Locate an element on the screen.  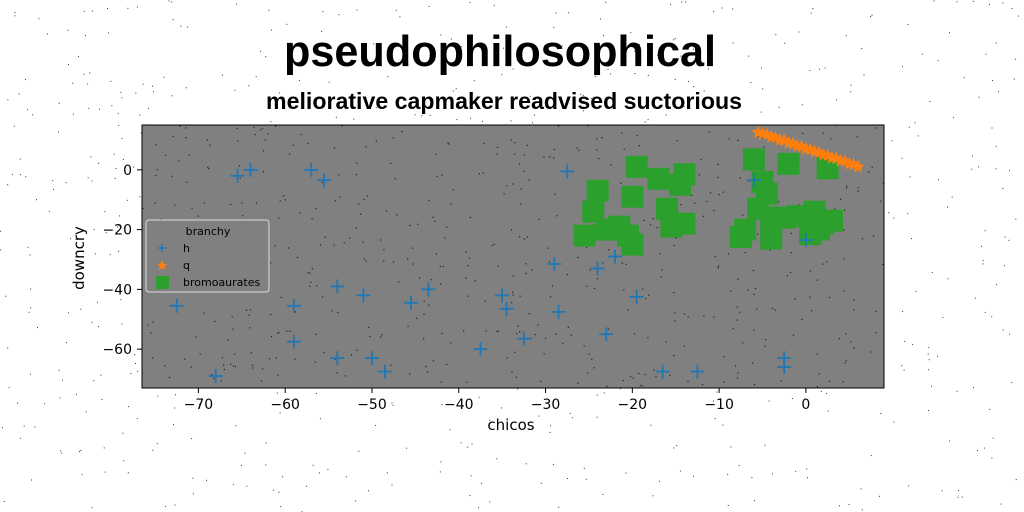
point-bromoaurates is located at coordinates (593, 211).